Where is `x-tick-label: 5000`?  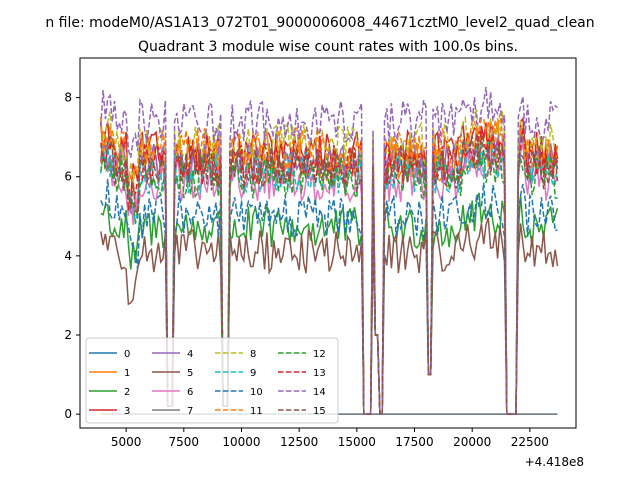
x-tick-label: 5000 is located at coordinates (126, 442).